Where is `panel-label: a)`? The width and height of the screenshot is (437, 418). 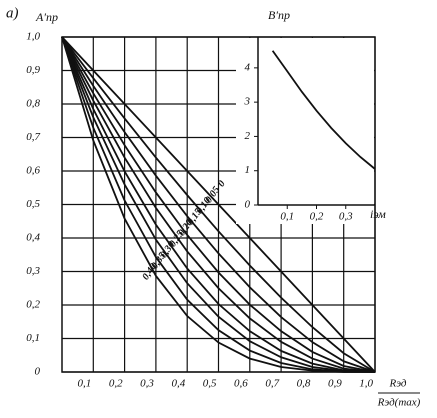 panel-label: a) is located at coordinates (12, 13).